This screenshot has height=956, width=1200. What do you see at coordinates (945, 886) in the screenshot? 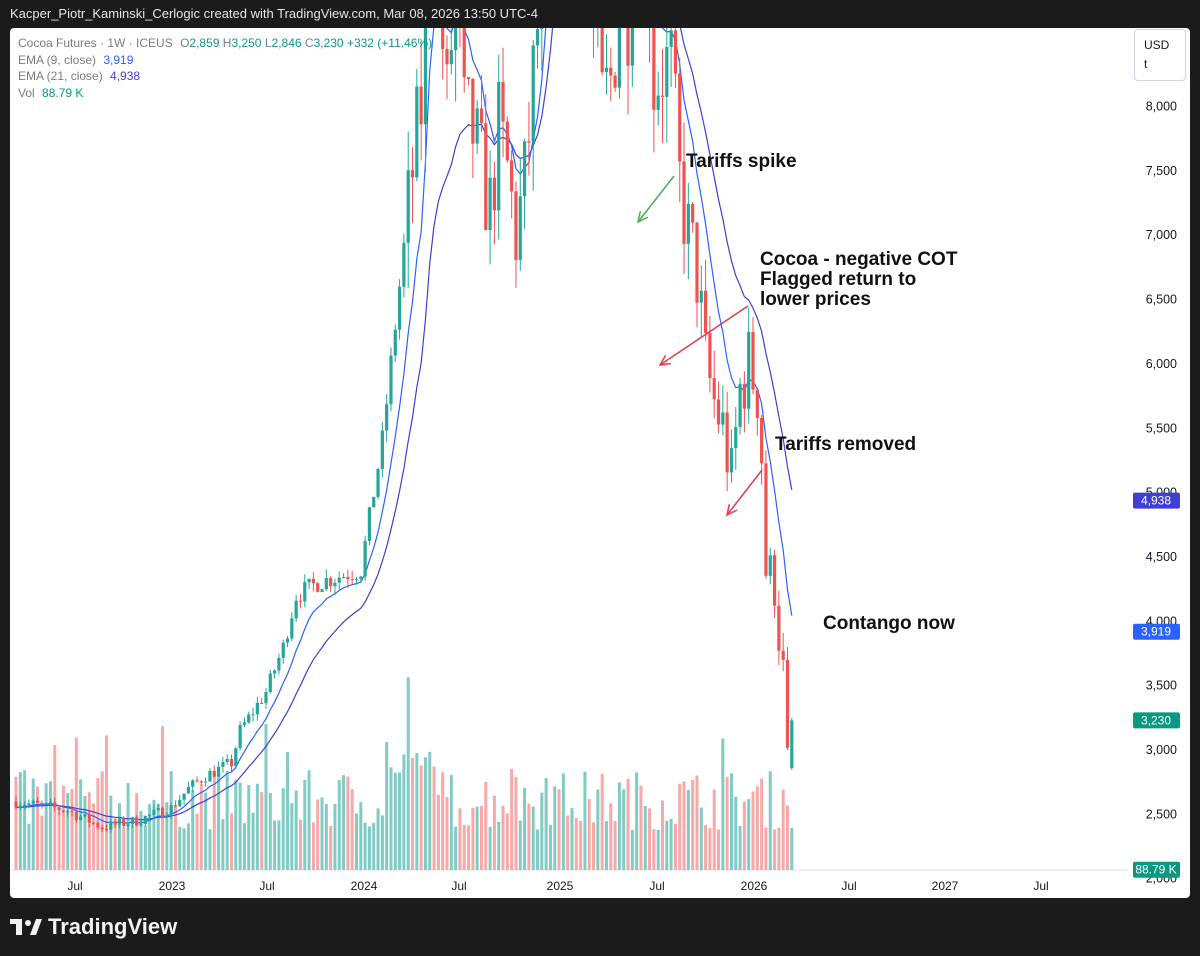
I see `x-tick-label: 2027` at bounding box center [945, 886].